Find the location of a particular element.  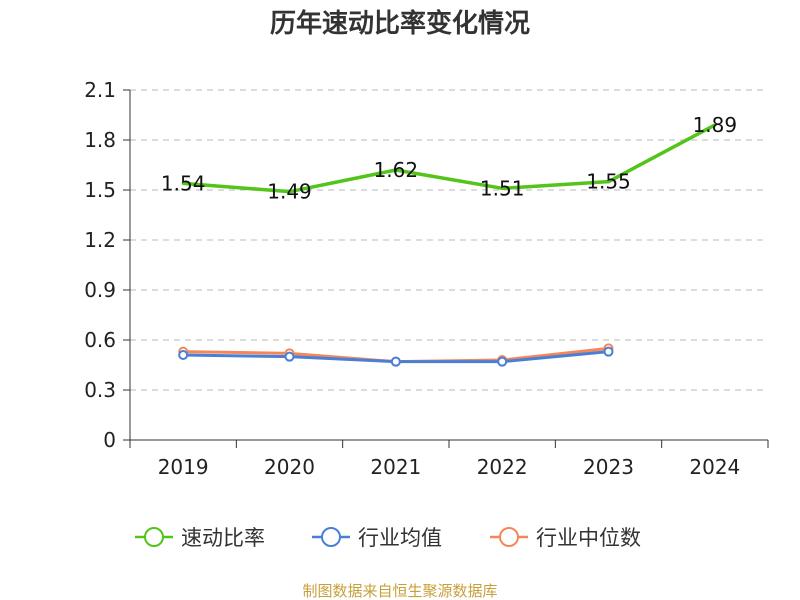

x-tick-label: 2023 is located at coordinates (608, 467).